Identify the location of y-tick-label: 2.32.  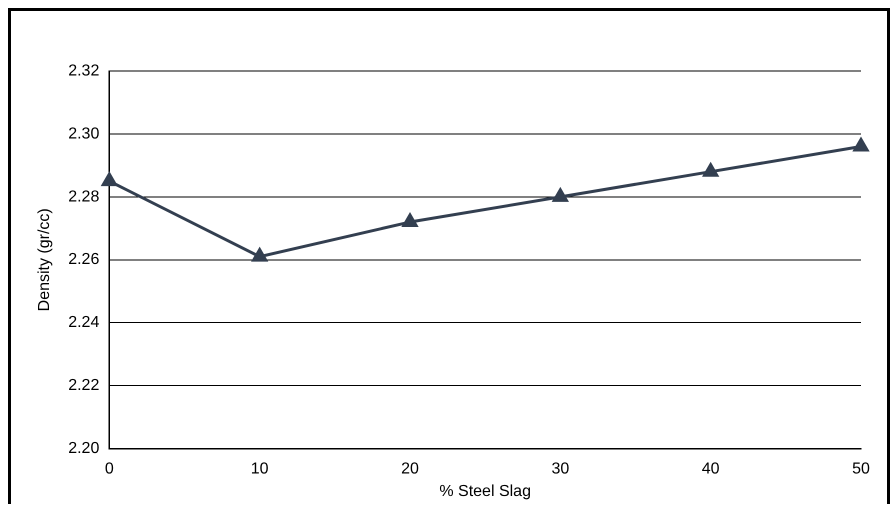
(84, 71).